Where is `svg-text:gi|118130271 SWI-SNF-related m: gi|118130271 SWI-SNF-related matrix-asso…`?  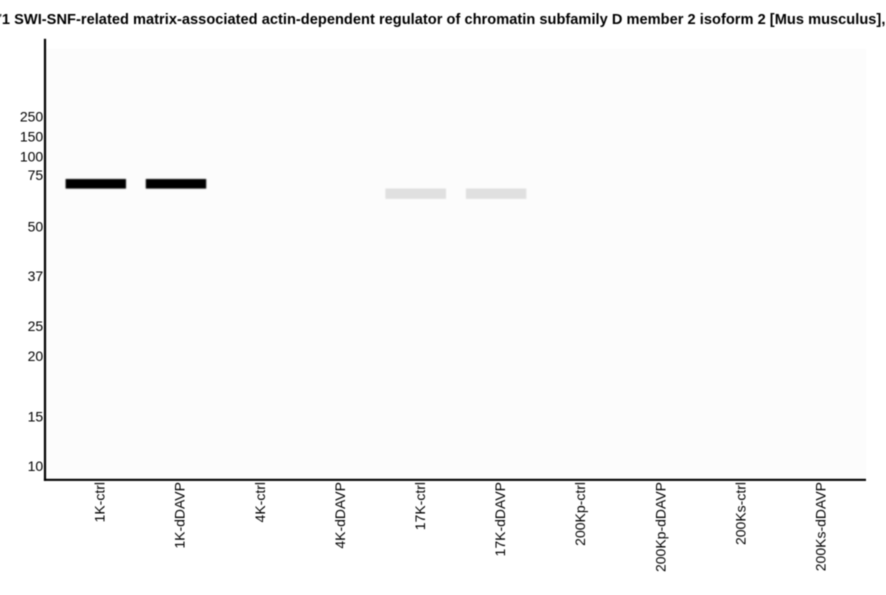
svg-text:gi|118130271 SWI-SNF-related m: gi|118130271 SWI-SNF-related matrix-asso… is located at coordinates (443, 20).